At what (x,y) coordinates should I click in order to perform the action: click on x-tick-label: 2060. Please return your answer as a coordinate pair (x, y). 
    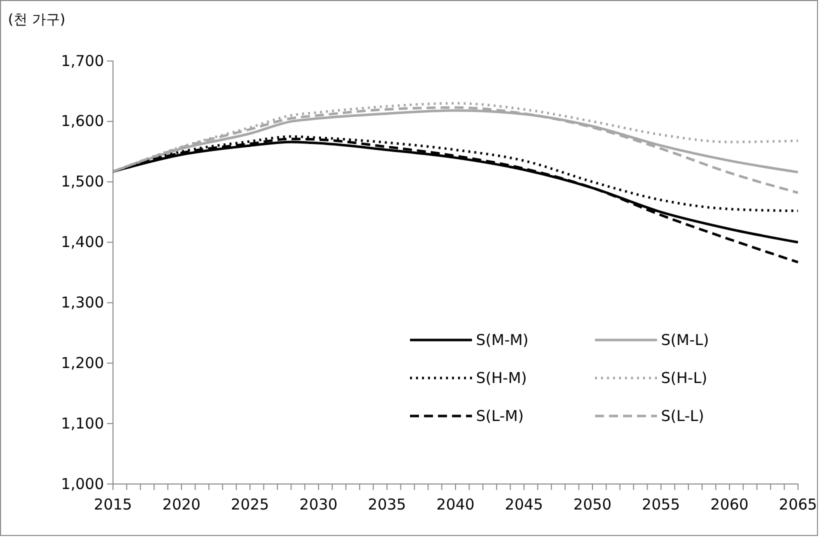
    Looking at the image, I should click on (729, 505).